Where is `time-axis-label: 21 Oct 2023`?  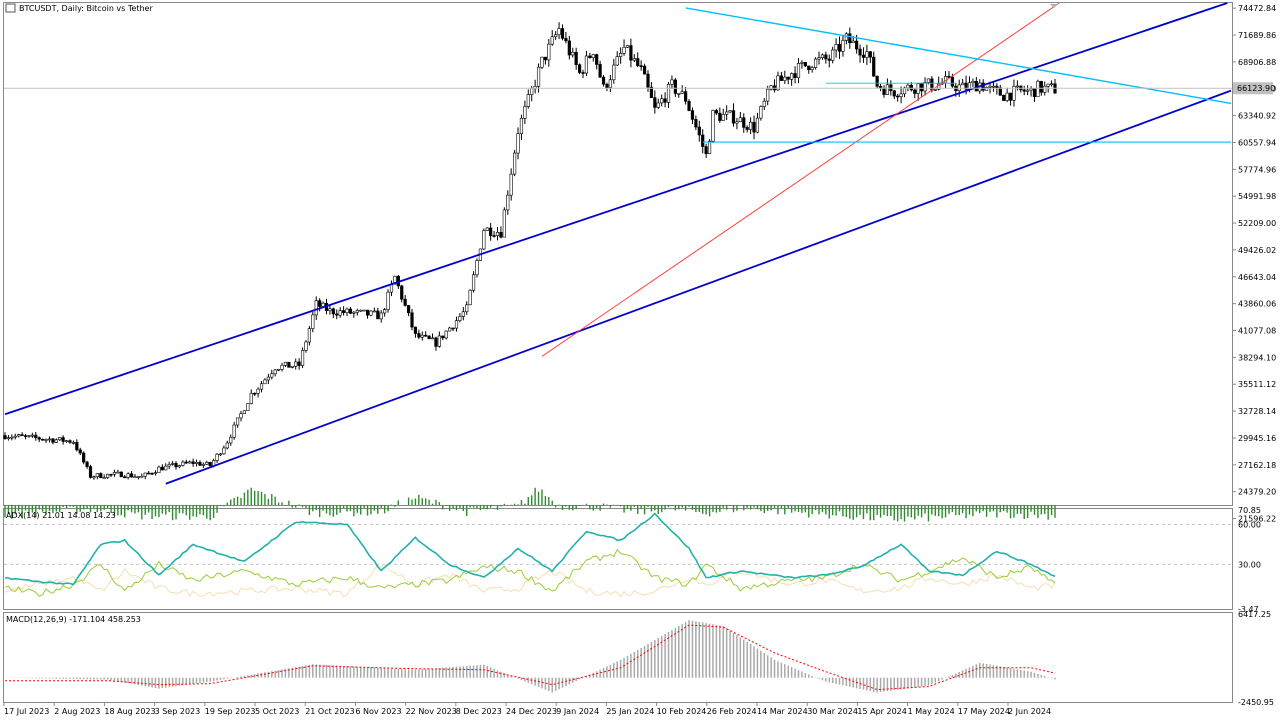
time-axis-label: 21 Oct 2023 is located at coordinates (329, 711).